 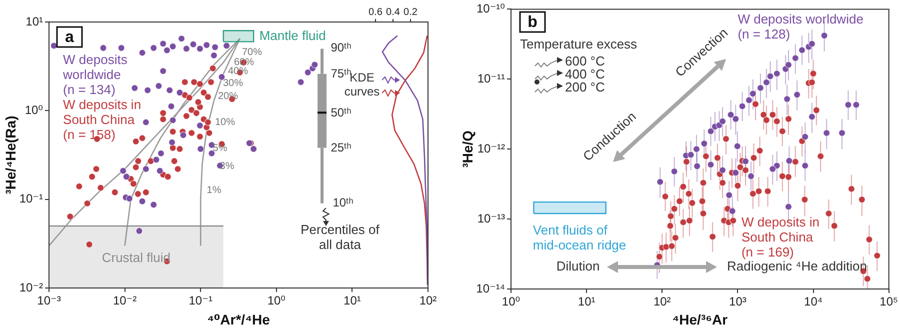 What do you see at coordinates (491, 218) in the screenshot?
I see `y-tick-label: 10⁻¹³` at bounding box center [491, 218].